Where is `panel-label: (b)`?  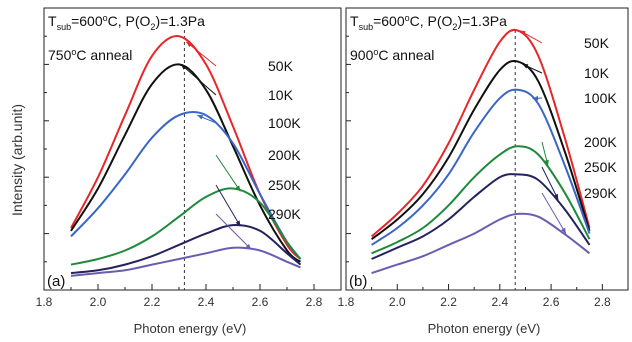 panel-label: (b) is located at coordinates (358, 281).